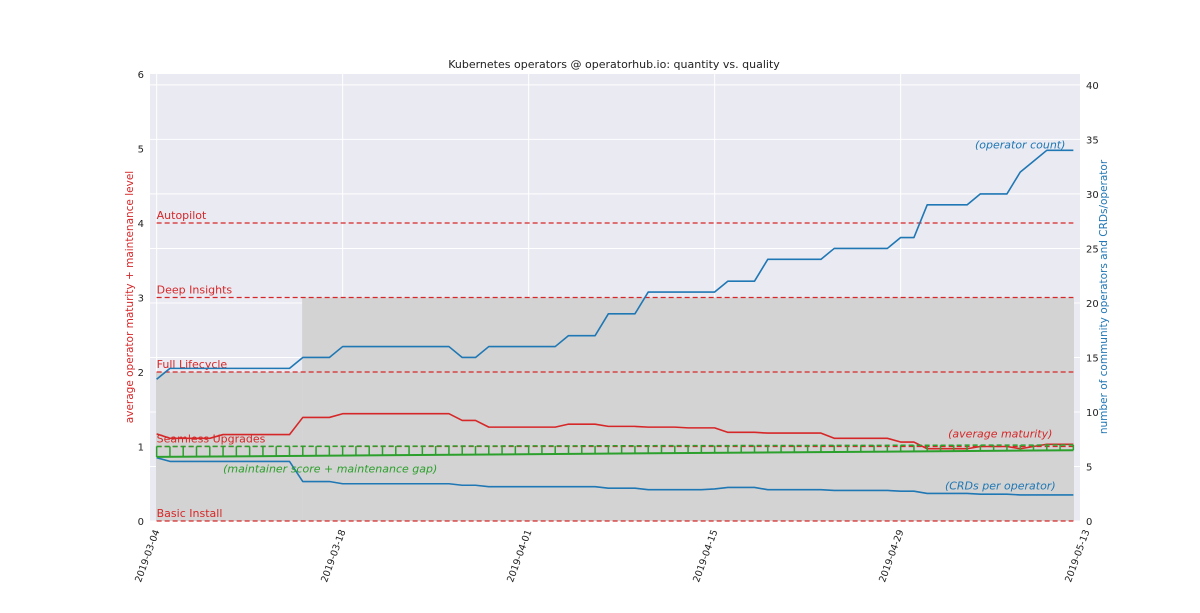  I want to click on xtick-label: 2019-04-29, so click(891, 556).